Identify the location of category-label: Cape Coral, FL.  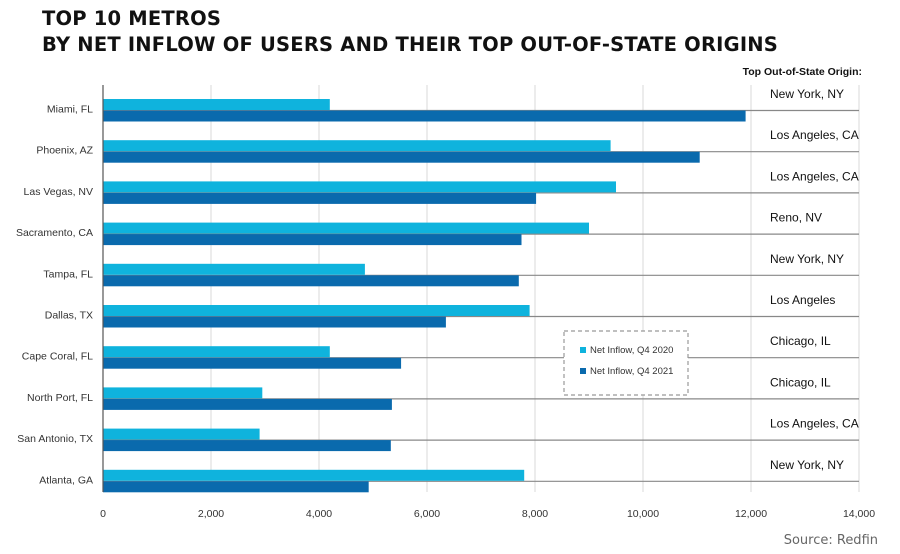
(57, 357).